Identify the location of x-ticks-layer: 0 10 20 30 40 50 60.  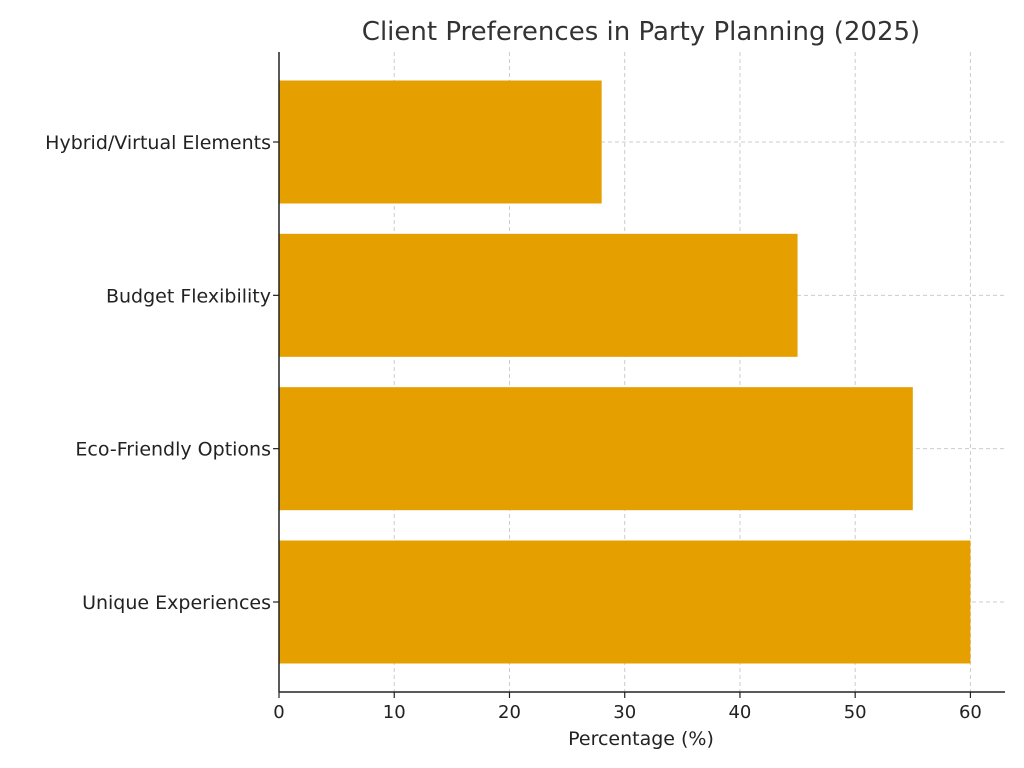
(627, 707).